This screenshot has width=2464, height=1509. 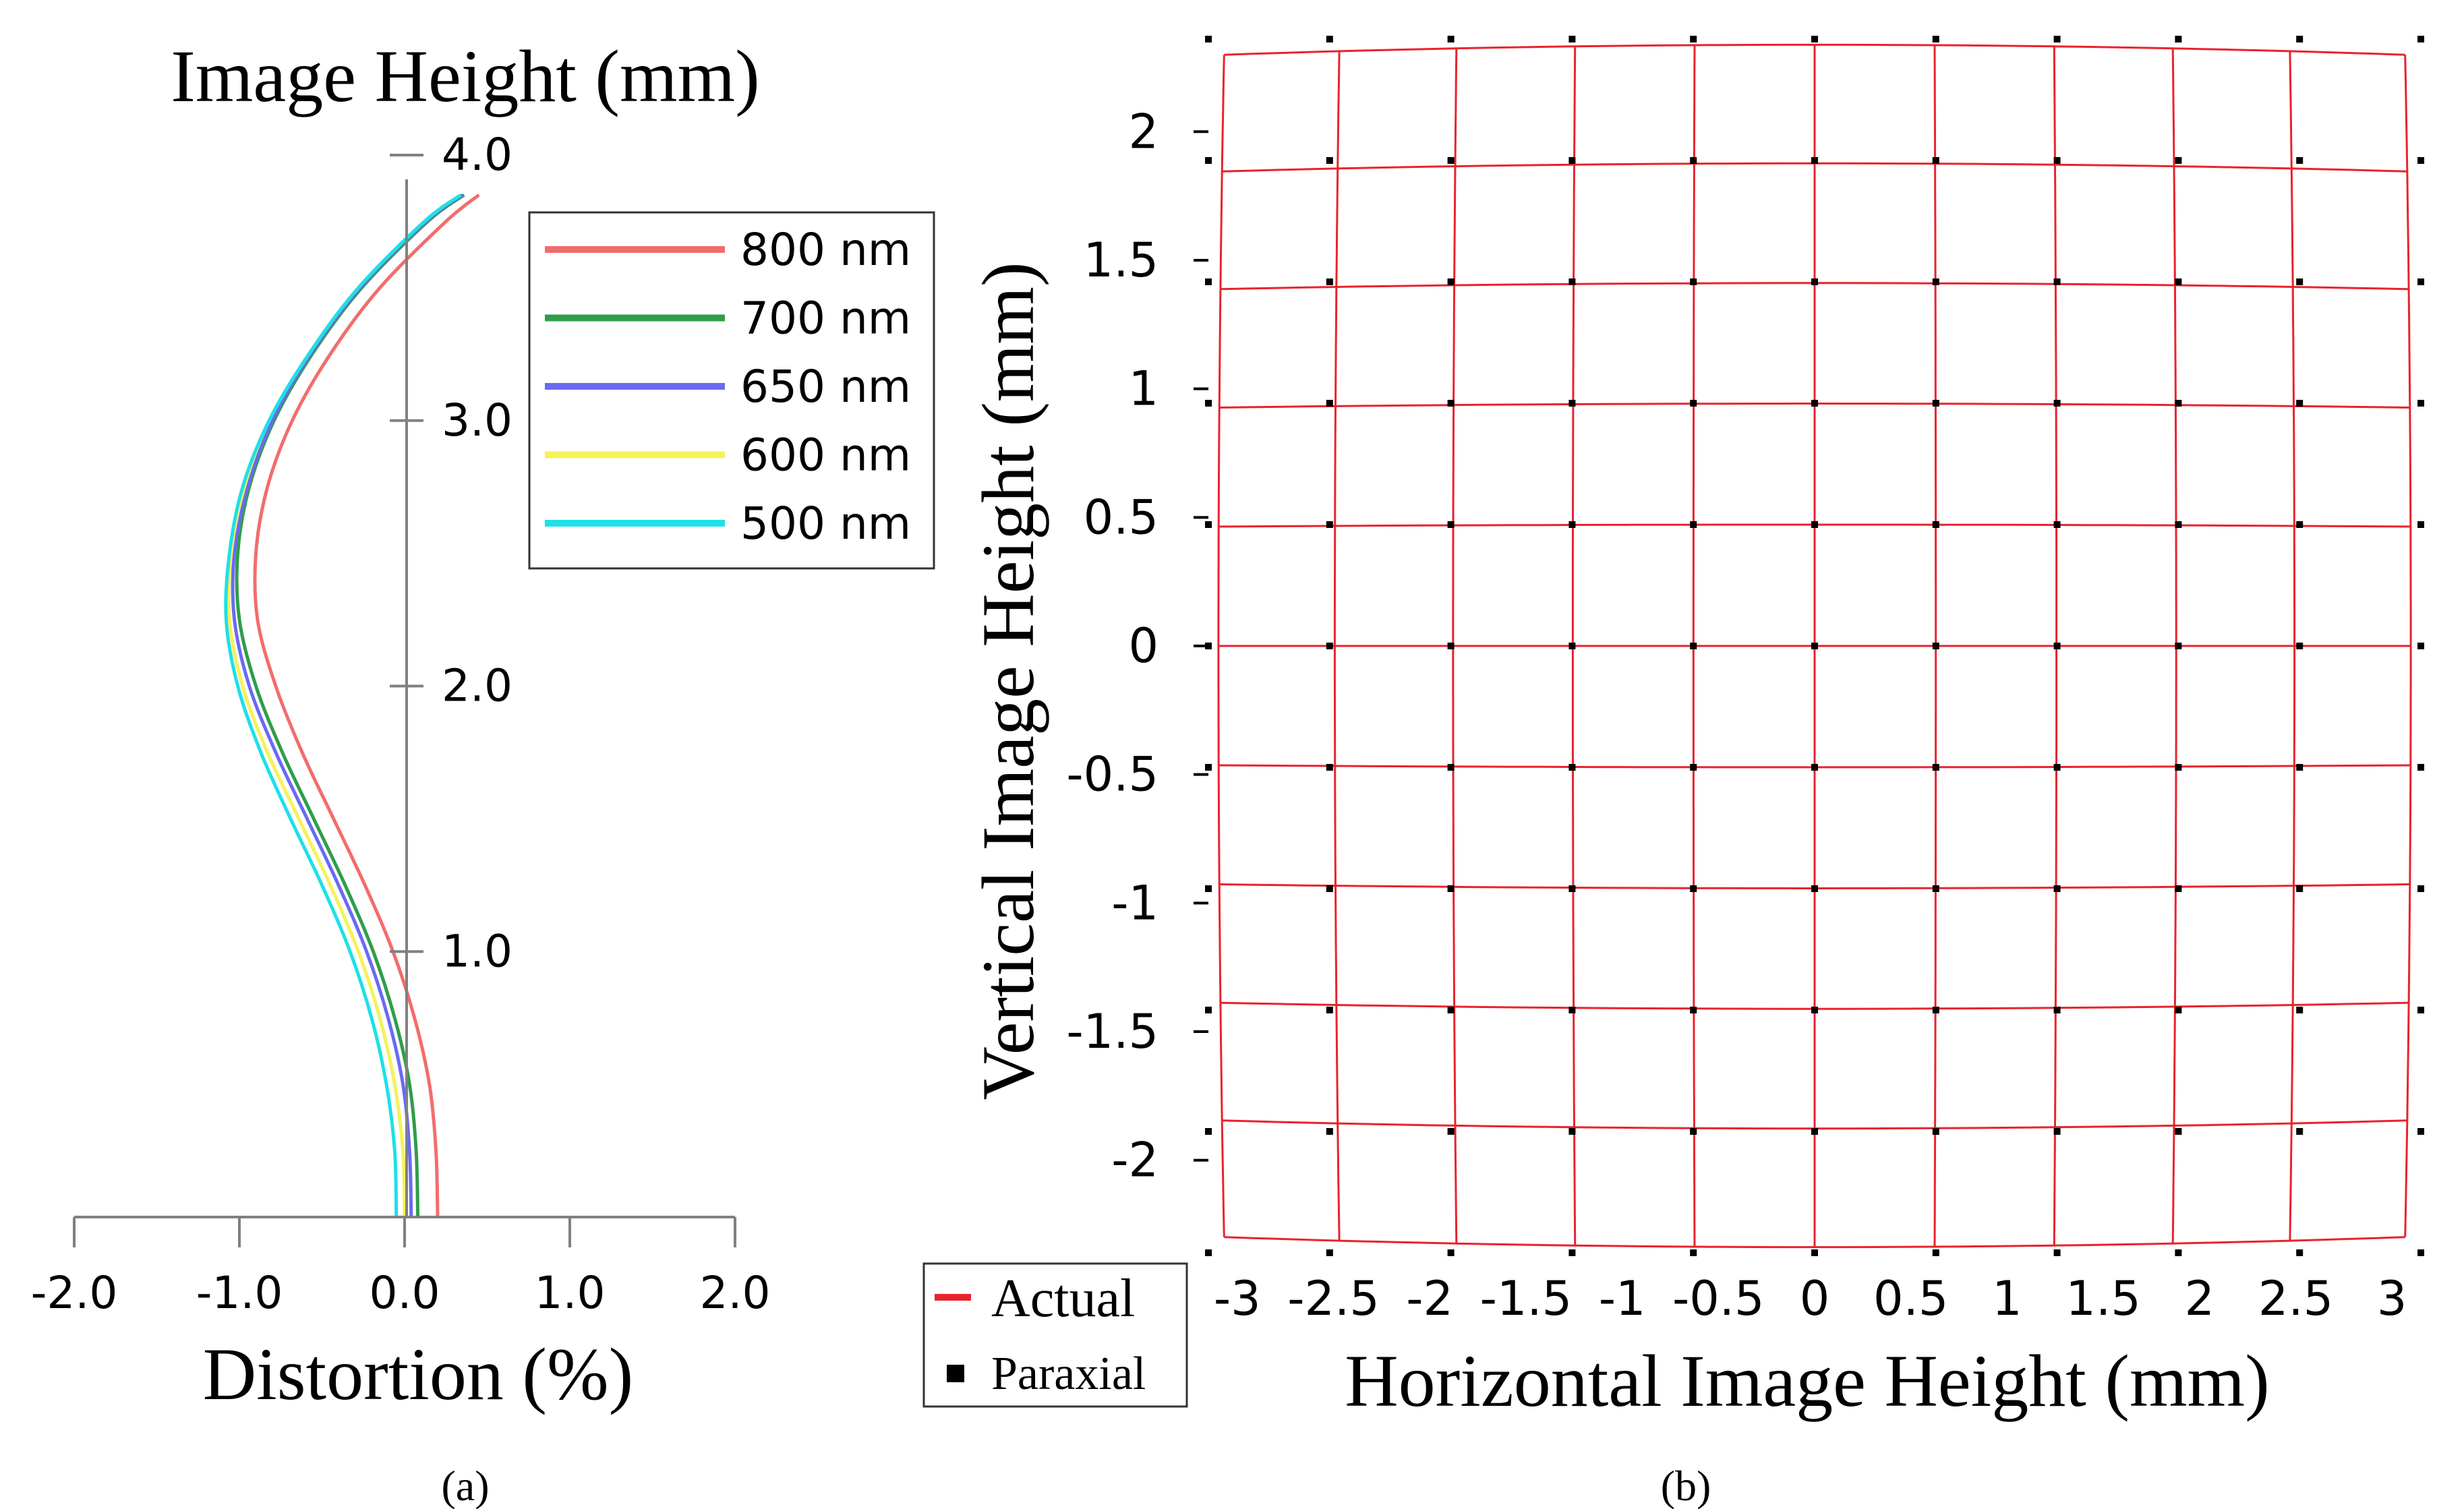 What do you see at coordinates (1622, 1298) in the screenshot?
I see `b-x-tick-label: -1` at bounding box center [1622, 1298].